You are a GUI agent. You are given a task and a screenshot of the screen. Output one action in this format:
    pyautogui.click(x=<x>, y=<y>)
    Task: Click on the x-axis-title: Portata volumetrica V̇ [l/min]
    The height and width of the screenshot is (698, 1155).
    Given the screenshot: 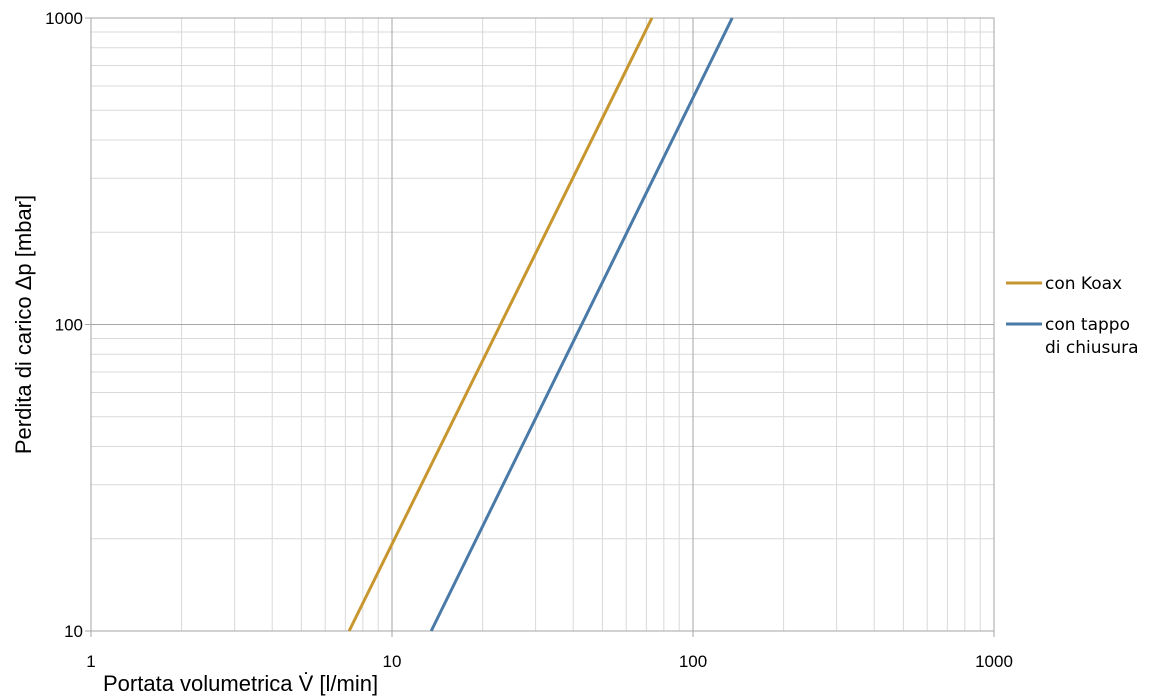 What is the action you would take?
    pyautogui.click(x=240, y=683)
    